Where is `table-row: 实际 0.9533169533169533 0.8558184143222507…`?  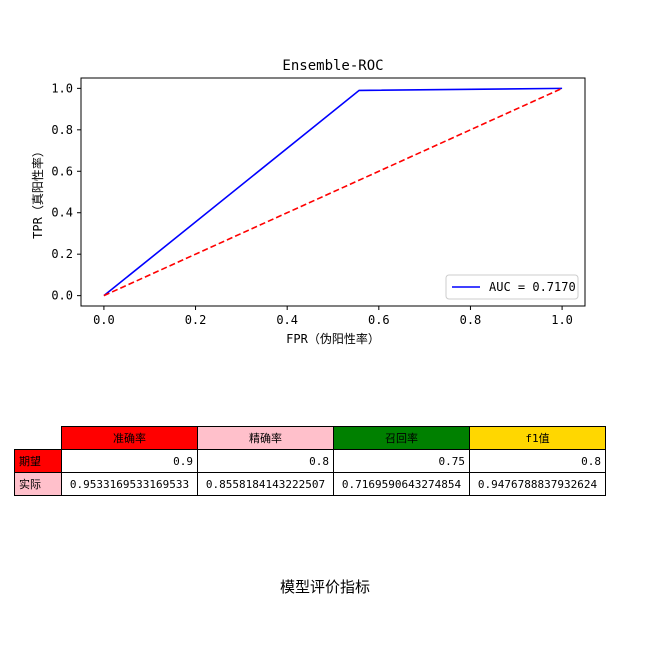
table-row: 实际 0.9533169533169533 0.8558184143222507… is located at coordinates (310, 484).